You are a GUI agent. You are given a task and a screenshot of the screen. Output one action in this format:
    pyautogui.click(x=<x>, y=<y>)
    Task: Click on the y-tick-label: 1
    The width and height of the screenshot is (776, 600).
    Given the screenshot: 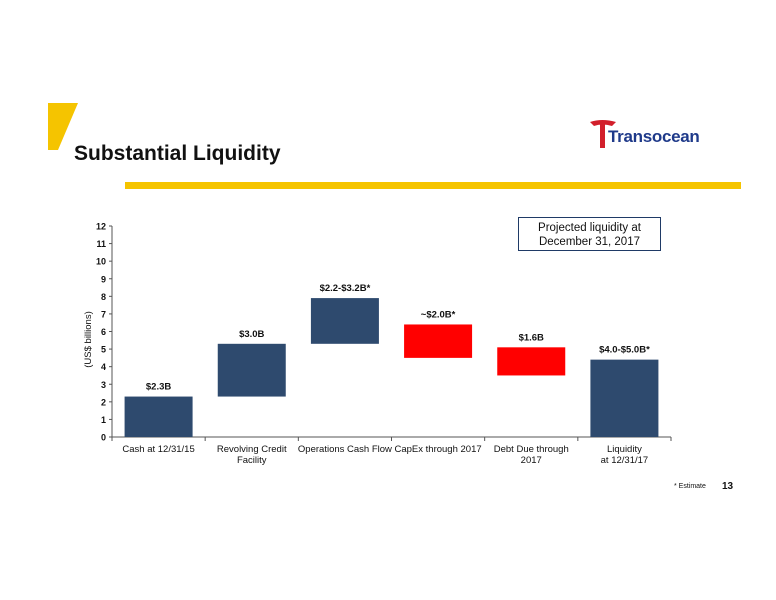 What is the action you would take?
    pyautogui.click(x=103, y=420)
    